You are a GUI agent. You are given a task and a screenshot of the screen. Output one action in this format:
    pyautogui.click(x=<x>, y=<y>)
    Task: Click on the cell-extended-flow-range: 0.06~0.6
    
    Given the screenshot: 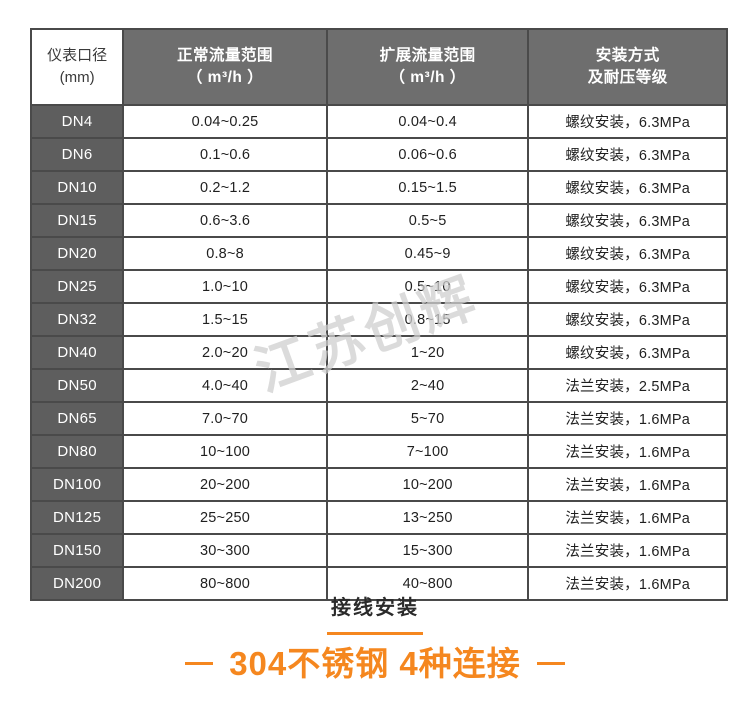 What is the action you would take?
    pyautogui.click(x=427, y=154)
    